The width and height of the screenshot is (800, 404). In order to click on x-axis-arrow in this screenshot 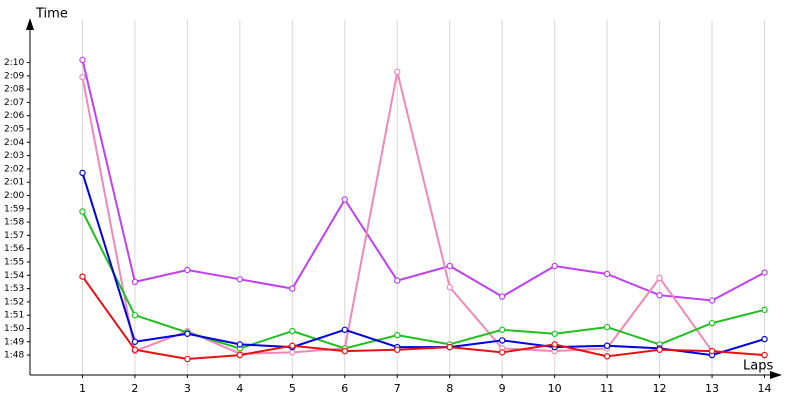, I will do `click(776, 375)`.